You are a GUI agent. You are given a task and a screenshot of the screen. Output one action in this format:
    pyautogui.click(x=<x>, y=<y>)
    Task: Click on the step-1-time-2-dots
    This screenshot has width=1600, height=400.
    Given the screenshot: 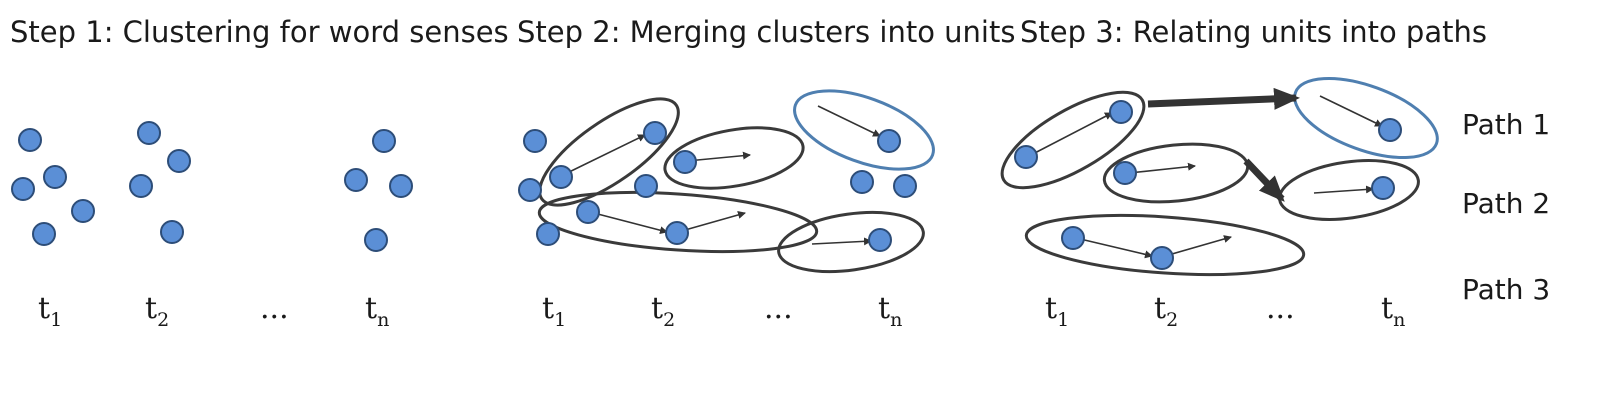 What is the action you would take?
    pyautogui.click(x=160, y=182)
    